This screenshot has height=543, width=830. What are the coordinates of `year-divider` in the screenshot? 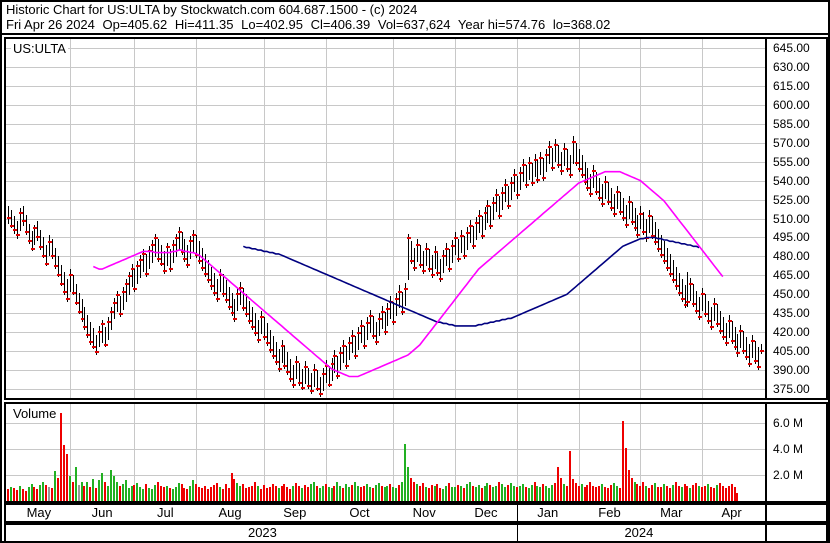 It's located at (517, 533).